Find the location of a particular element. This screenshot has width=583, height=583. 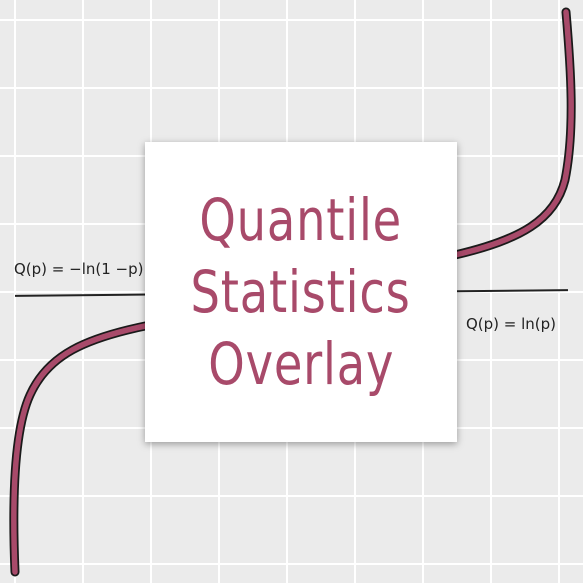

left-formula-label: Q(p) = −ln(1 −p) is located at coordinates (79, 269).